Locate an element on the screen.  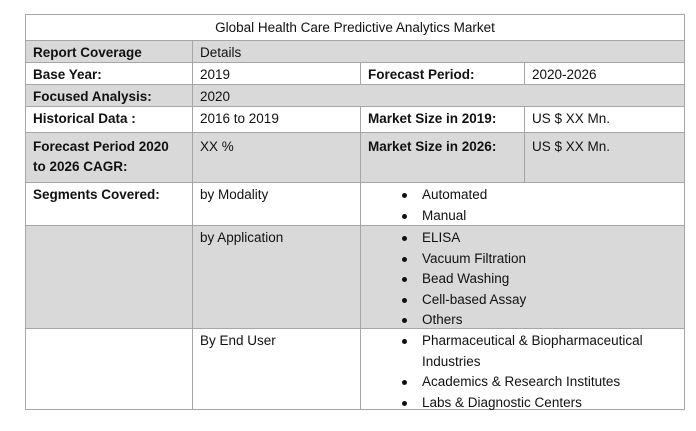
item: ELISA is located at coordinates (539, 238).